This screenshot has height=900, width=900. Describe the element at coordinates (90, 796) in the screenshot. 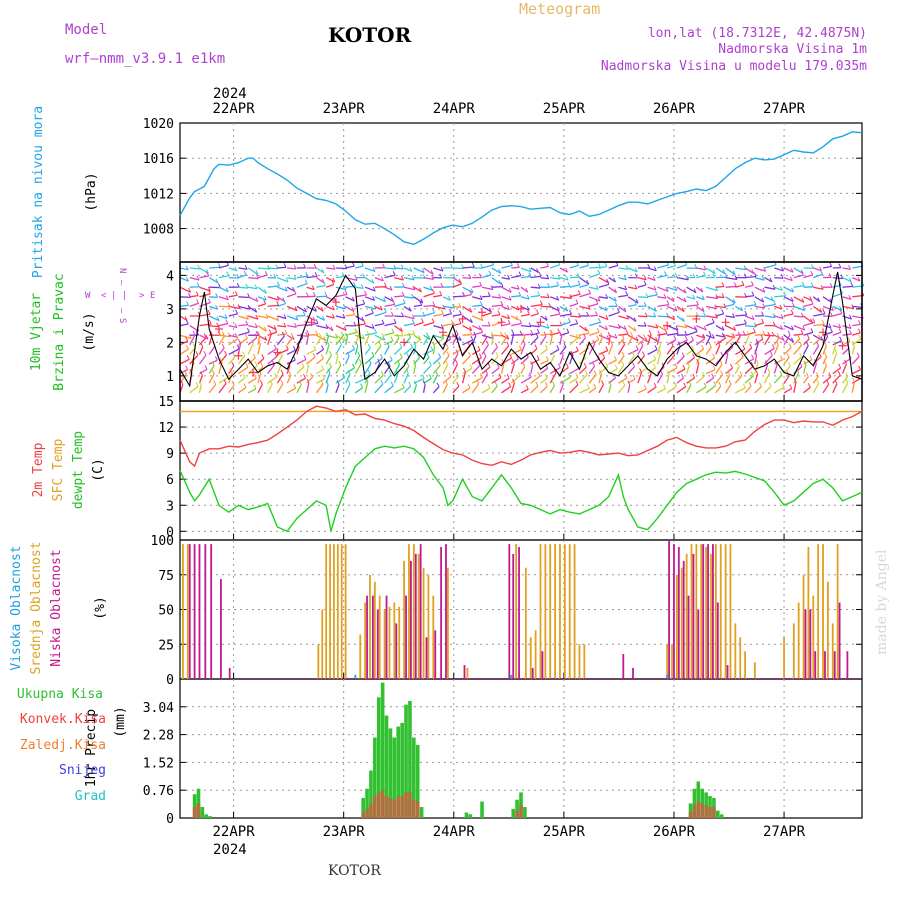

I see `legend-hail: Grad` at that location.